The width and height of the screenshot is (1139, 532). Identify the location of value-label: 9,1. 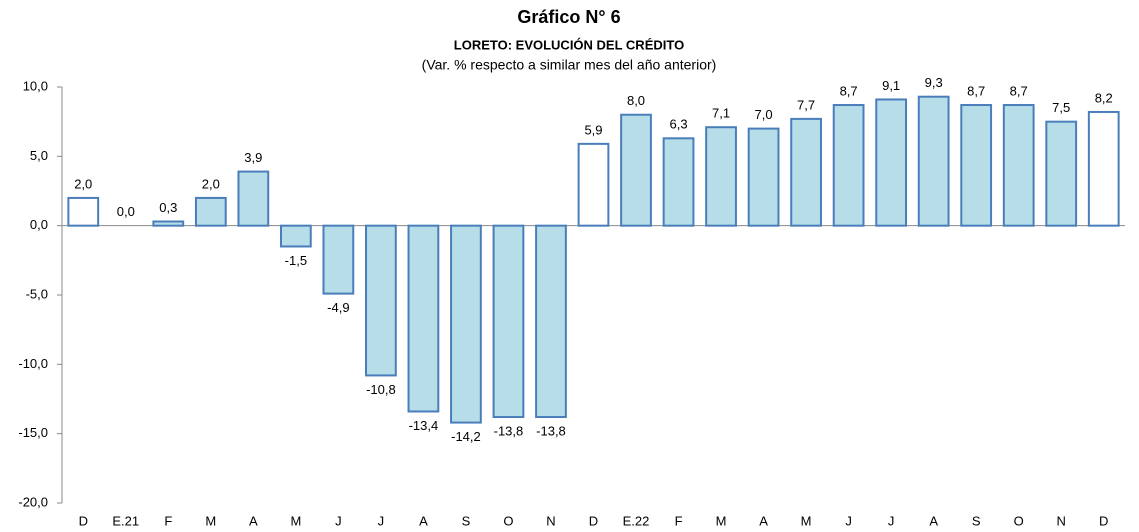
(891, 85).